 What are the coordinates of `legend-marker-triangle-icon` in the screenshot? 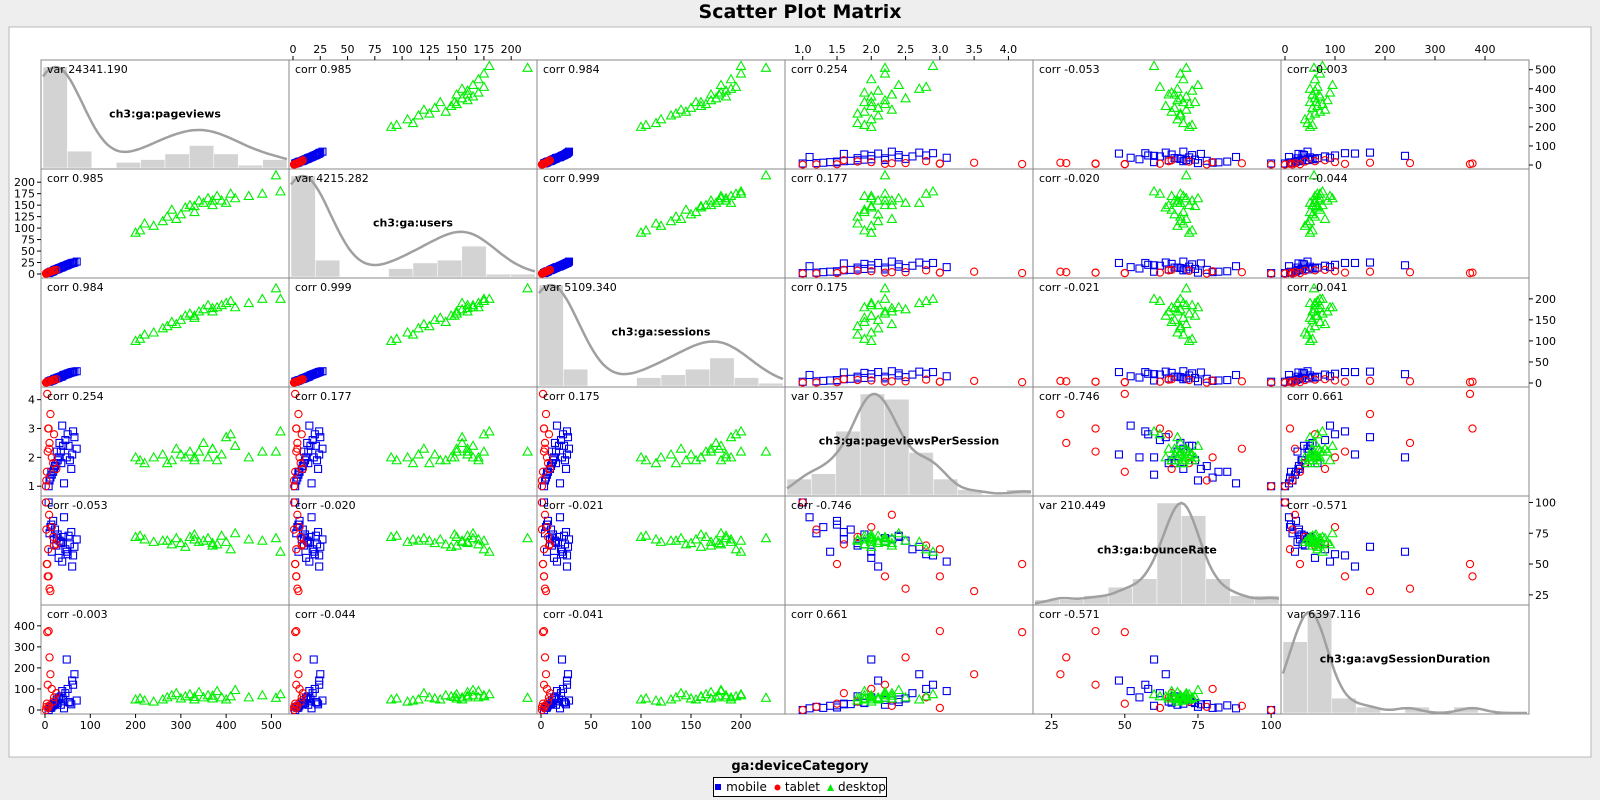 It's located at (830, 787).